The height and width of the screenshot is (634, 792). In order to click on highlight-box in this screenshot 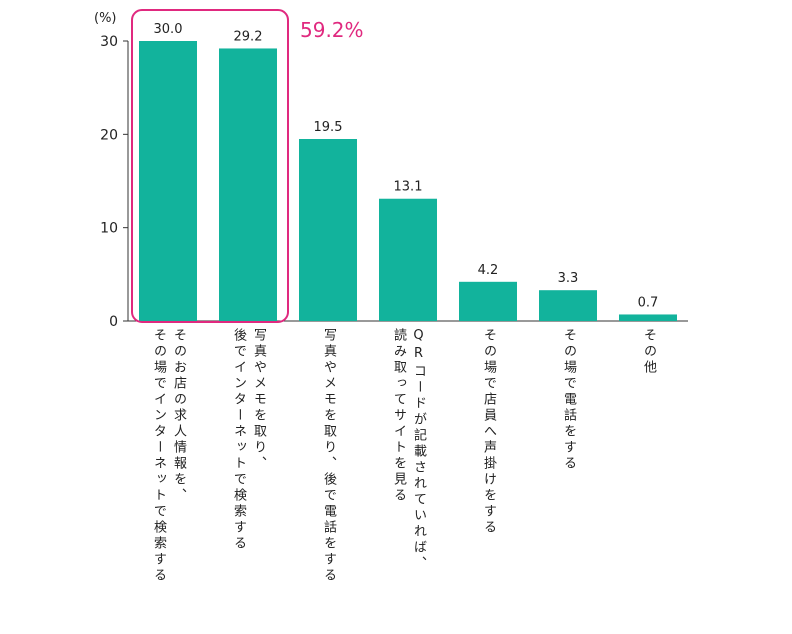, I will do `click(210, 166)`.